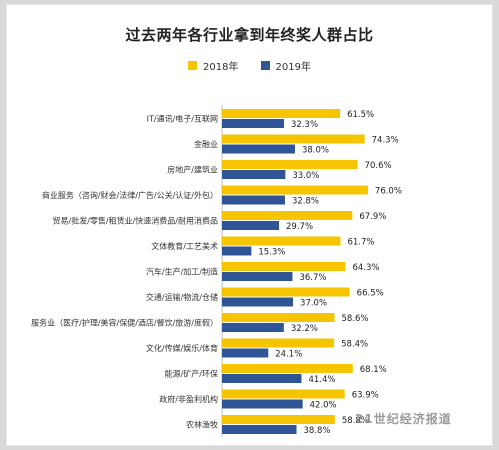 The image size is (499, 450). I want to click on data-label-2019: 37.0%, so click(313, 304).